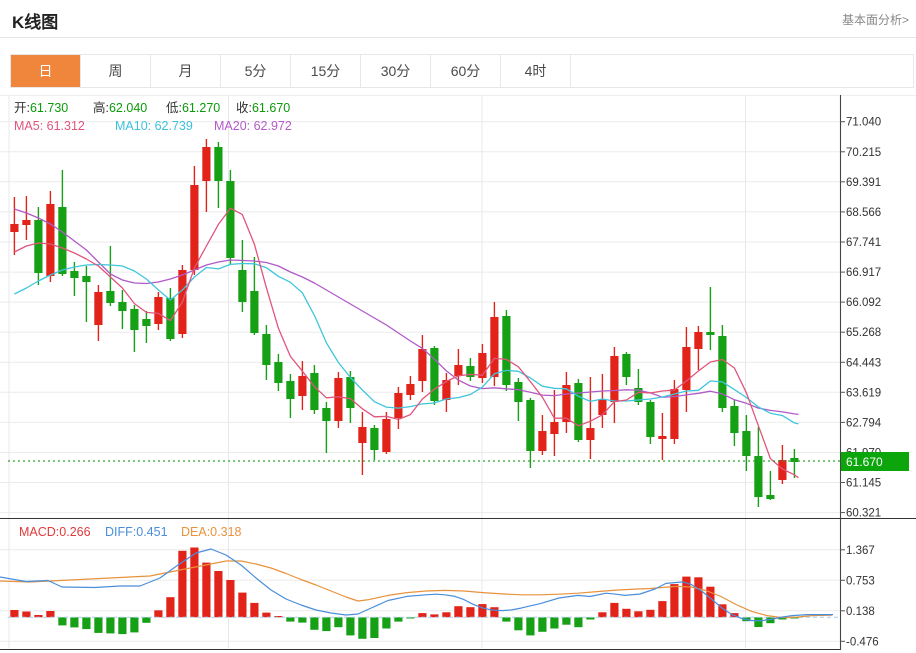 This screenshot has width=916, height=653. I want to click on svg-text: 66.917, so click(863, 273).